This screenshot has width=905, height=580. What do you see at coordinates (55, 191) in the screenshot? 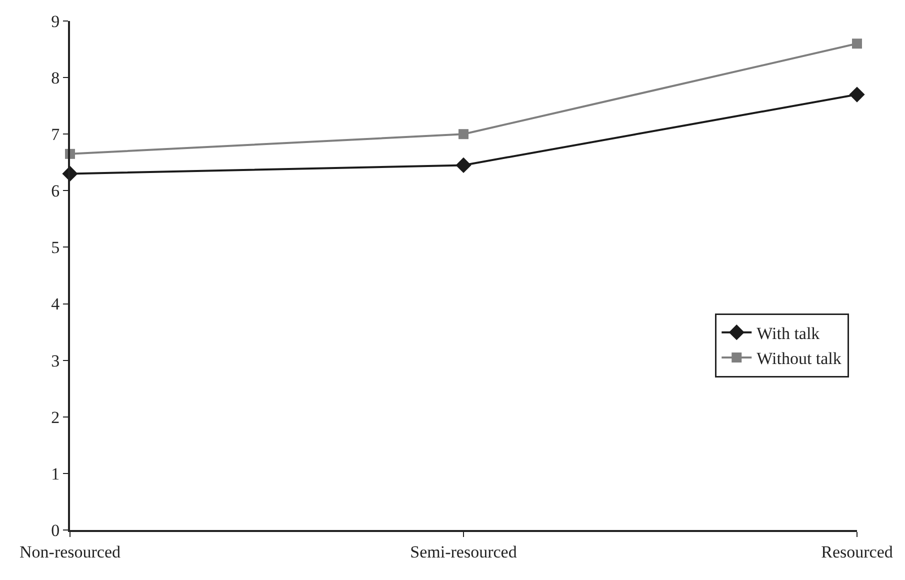
I see `y-tick-label: 6` at bounding box center [55, 191].